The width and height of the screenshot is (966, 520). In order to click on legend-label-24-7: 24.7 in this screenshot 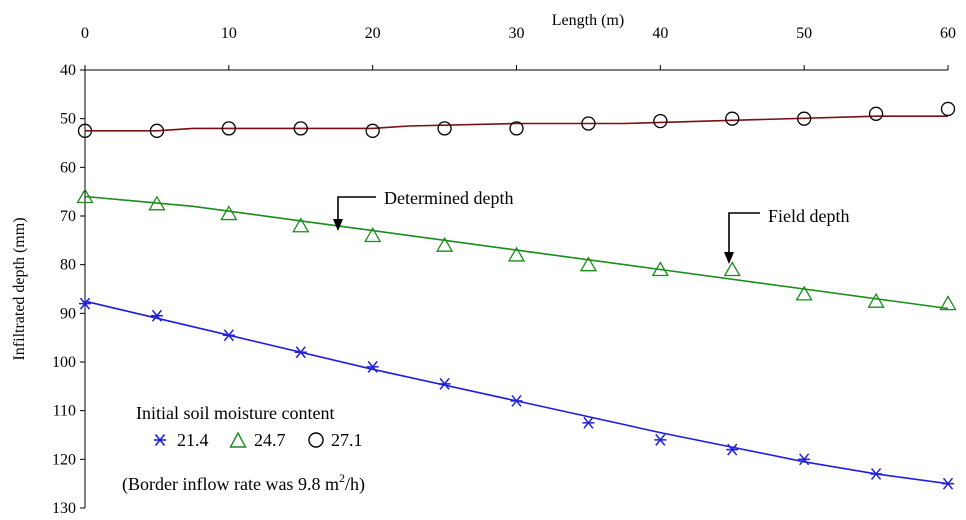, I will do `click(270, 440)`.